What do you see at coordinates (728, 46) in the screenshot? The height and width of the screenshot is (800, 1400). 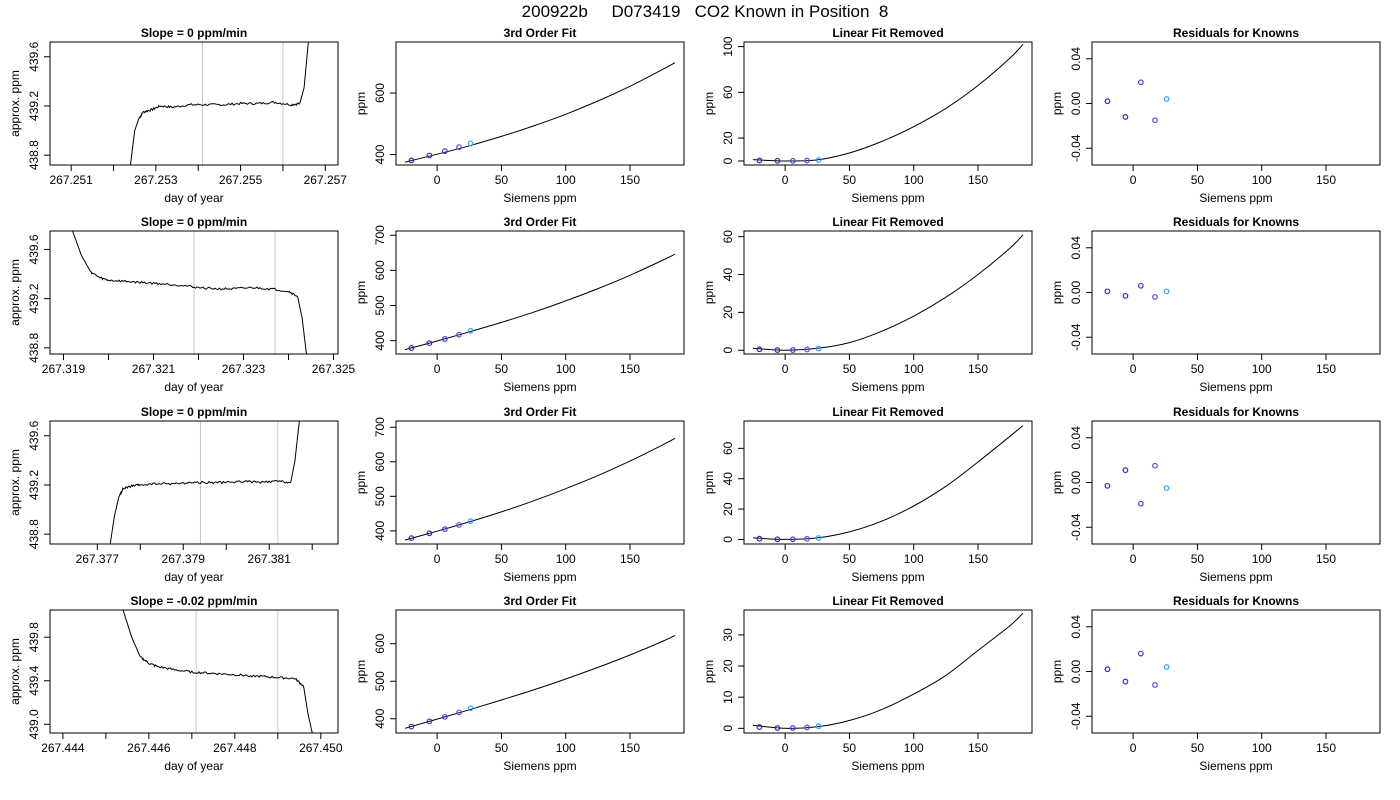 I see `y-tick-label: 100` at bounding box center [728, 46].